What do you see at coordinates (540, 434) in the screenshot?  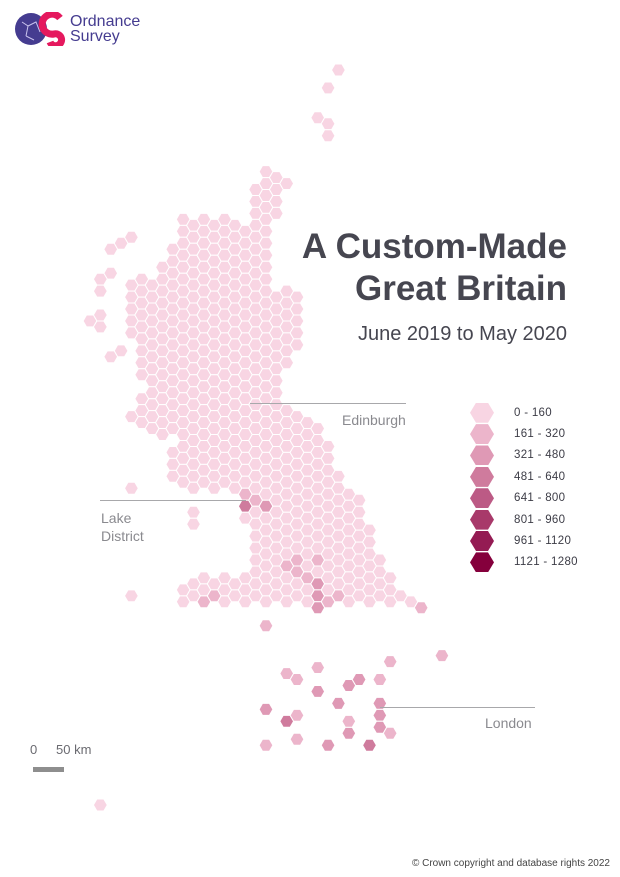 I see `legend-label: 161 - 320` at bounding box center [540, 434].